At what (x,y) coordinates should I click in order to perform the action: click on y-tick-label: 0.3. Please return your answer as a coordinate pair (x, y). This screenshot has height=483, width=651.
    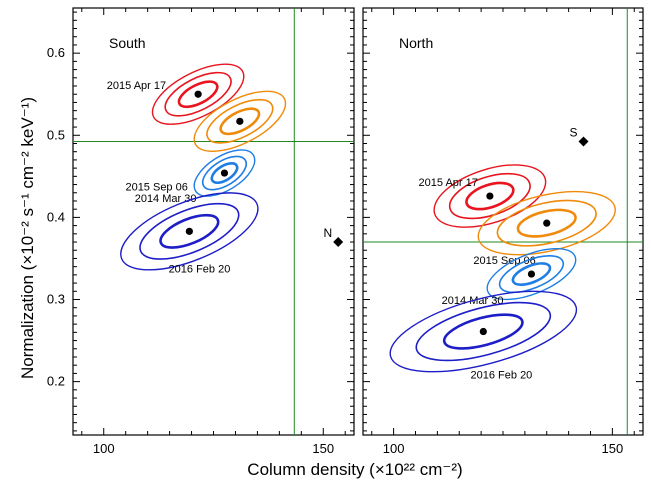
    Looking at the image, I should click on (56, 299).